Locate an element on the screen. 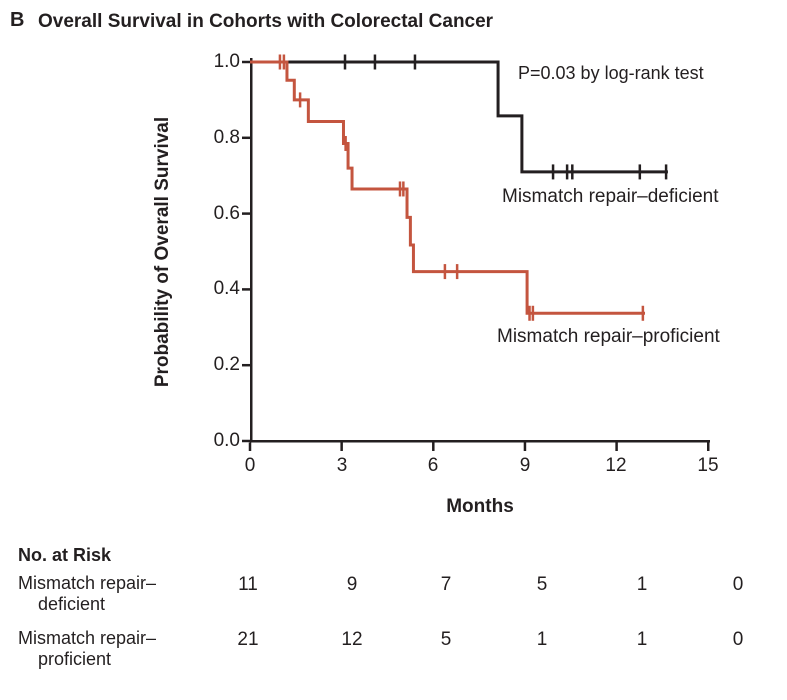 Image resolution: width=787 pixels, height=700 pixels. at-risk-row-label-deficient-line1: Mismatch repair– is located at coordinates (87, 583).